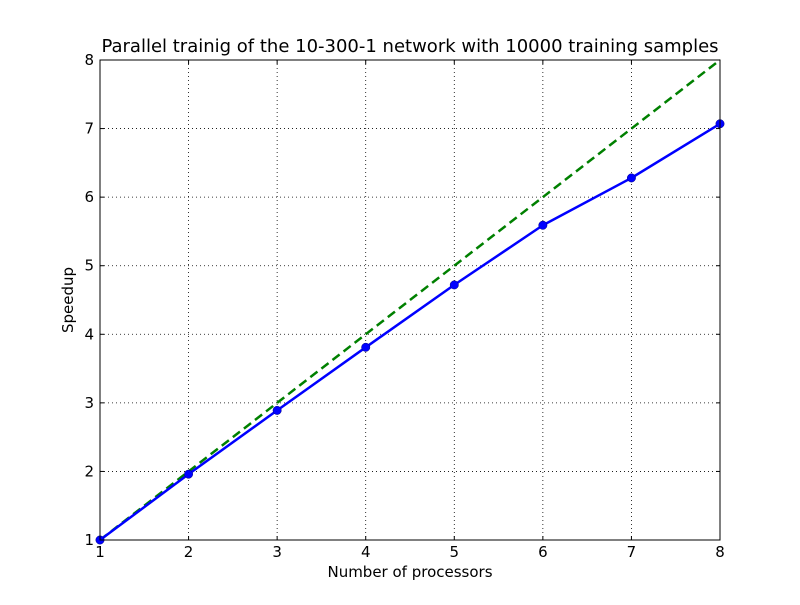 This screenshot has height=605, width=800. Describe the element at coordinates (68, 300) in the screenshot. I see `y-axis-label: Speedup` at that location.